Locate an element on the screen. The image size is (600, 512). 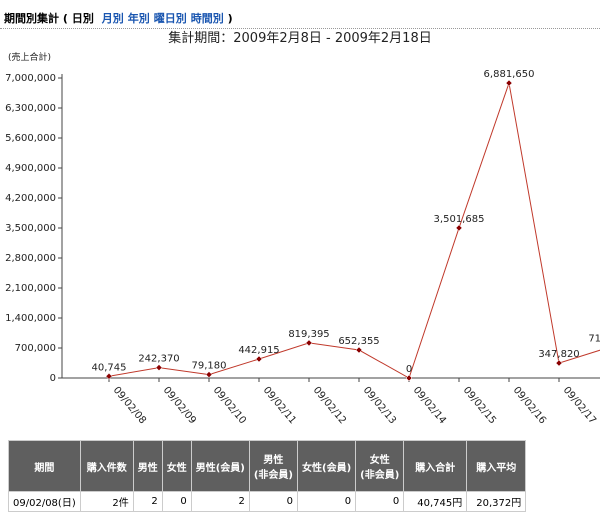
header-cell: 購入件数 is located at coordinates (106, 466).